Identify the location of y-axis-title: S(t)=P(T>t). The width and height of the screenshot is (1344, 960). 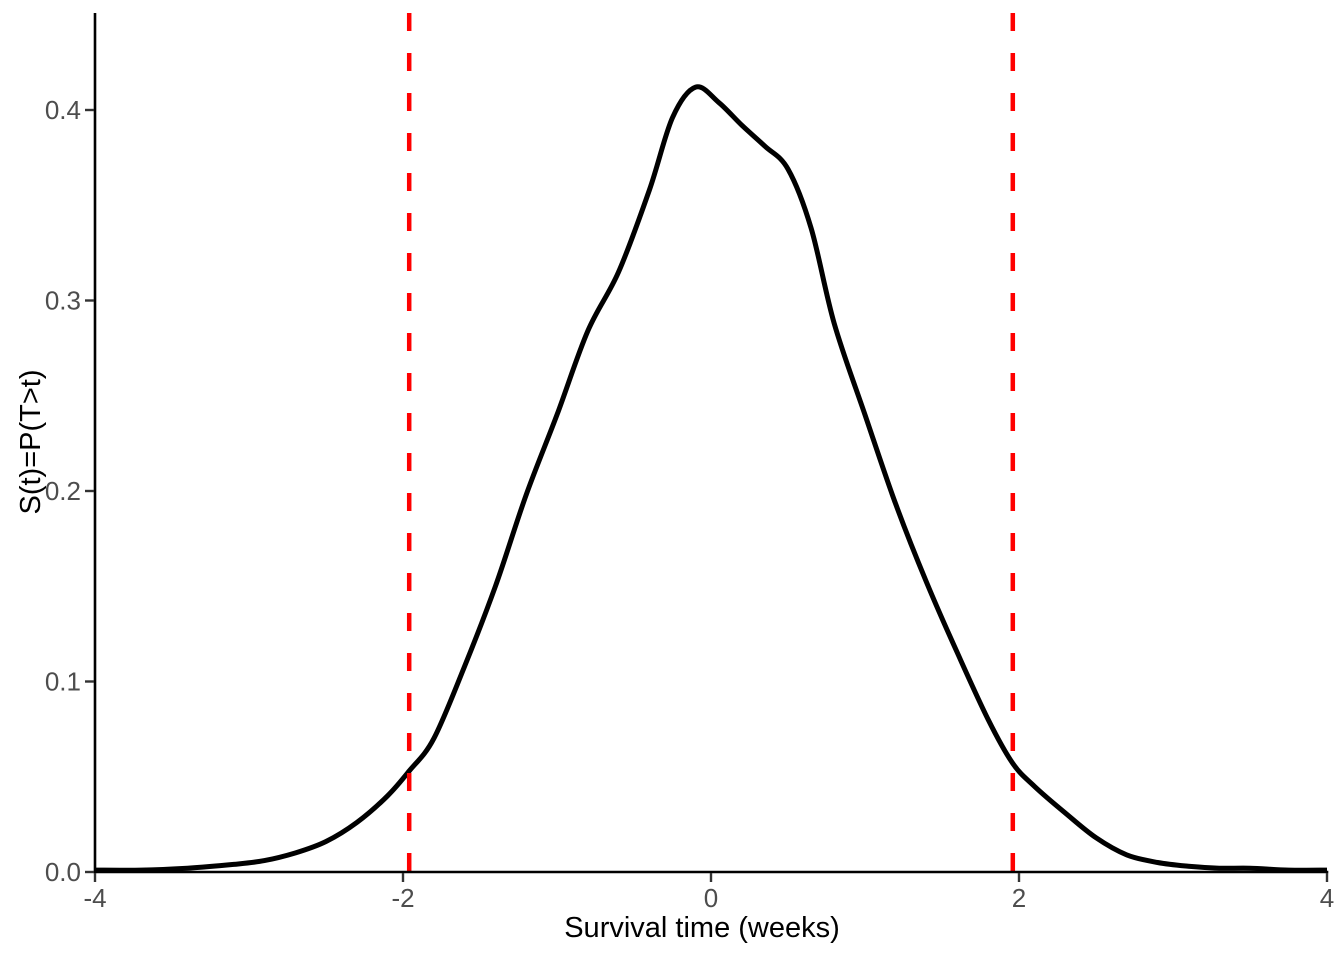
(31, 441).